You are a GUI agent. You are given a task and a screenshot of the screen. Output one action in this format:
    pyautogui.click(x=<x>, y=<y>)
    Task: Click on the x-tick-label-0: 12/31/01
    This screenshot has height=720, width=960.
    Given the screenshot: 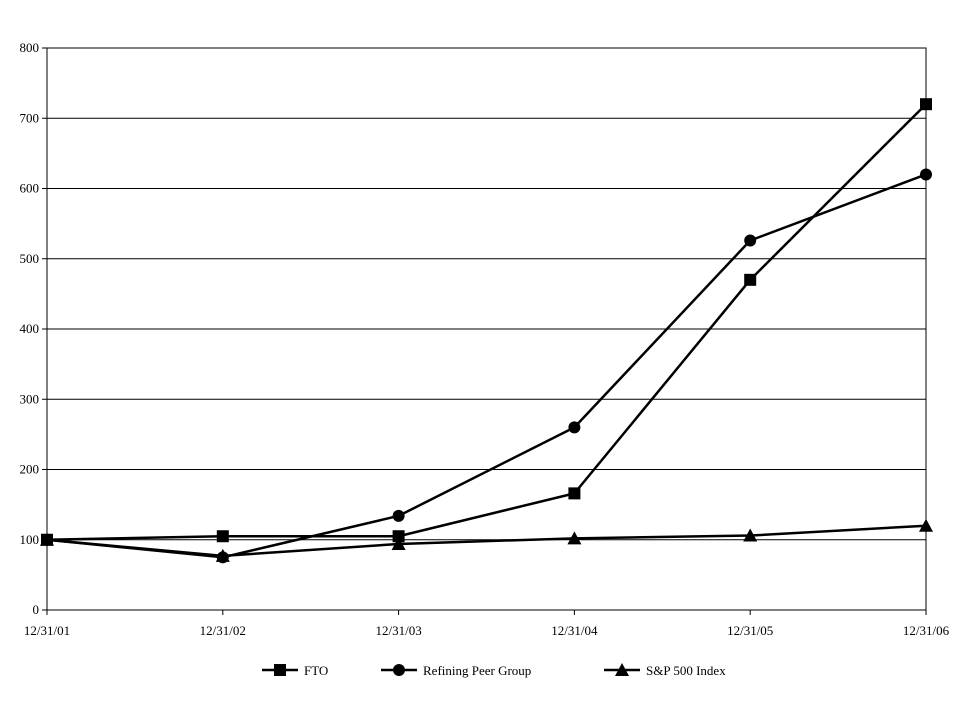 What is the action you would take?
    pyautogui.click(x=47, y=630)
    